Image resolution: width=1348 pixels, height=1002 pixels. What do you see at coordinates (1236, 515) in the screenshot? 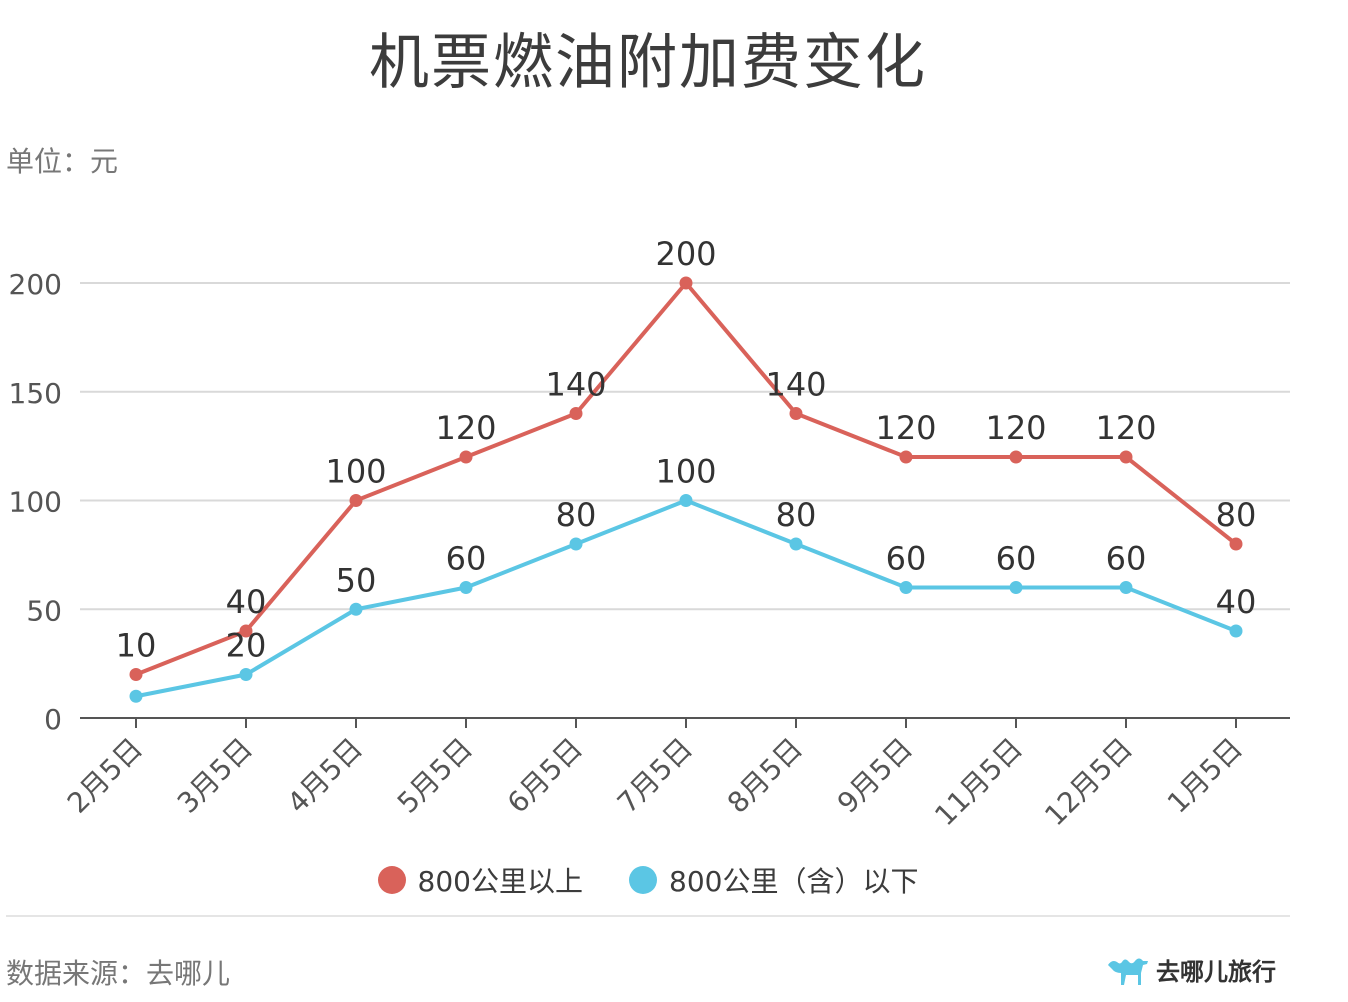
I see `data-label-series-1: 80` at bounding box center [1236, 515].